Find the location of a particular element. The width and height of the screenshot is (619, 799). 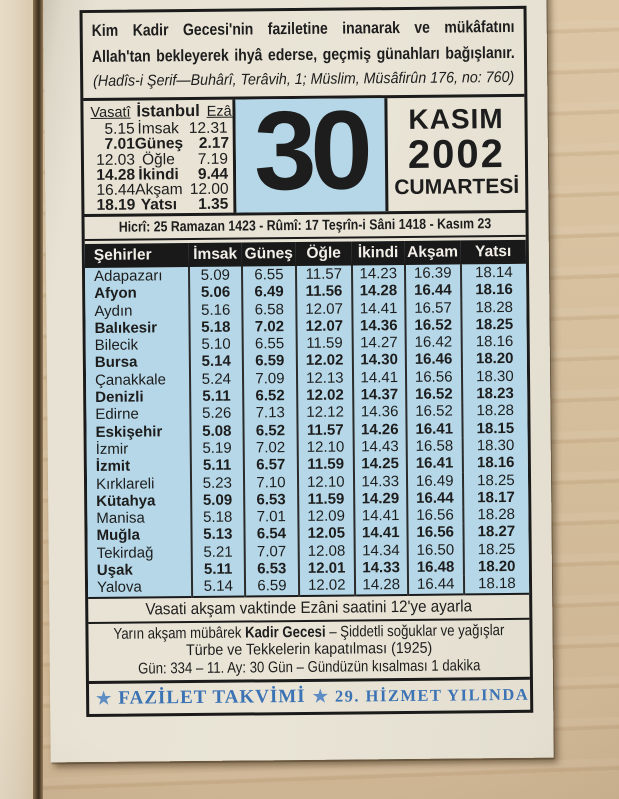

time-cell: 14.34 is located at coordinates (381, 550).